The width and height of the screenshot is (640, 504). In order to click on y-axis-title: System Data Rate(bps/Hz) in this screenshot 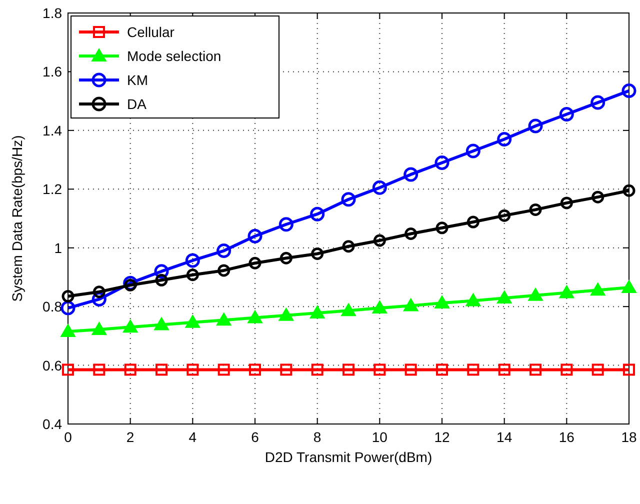, I will do `click(17, 218)`.